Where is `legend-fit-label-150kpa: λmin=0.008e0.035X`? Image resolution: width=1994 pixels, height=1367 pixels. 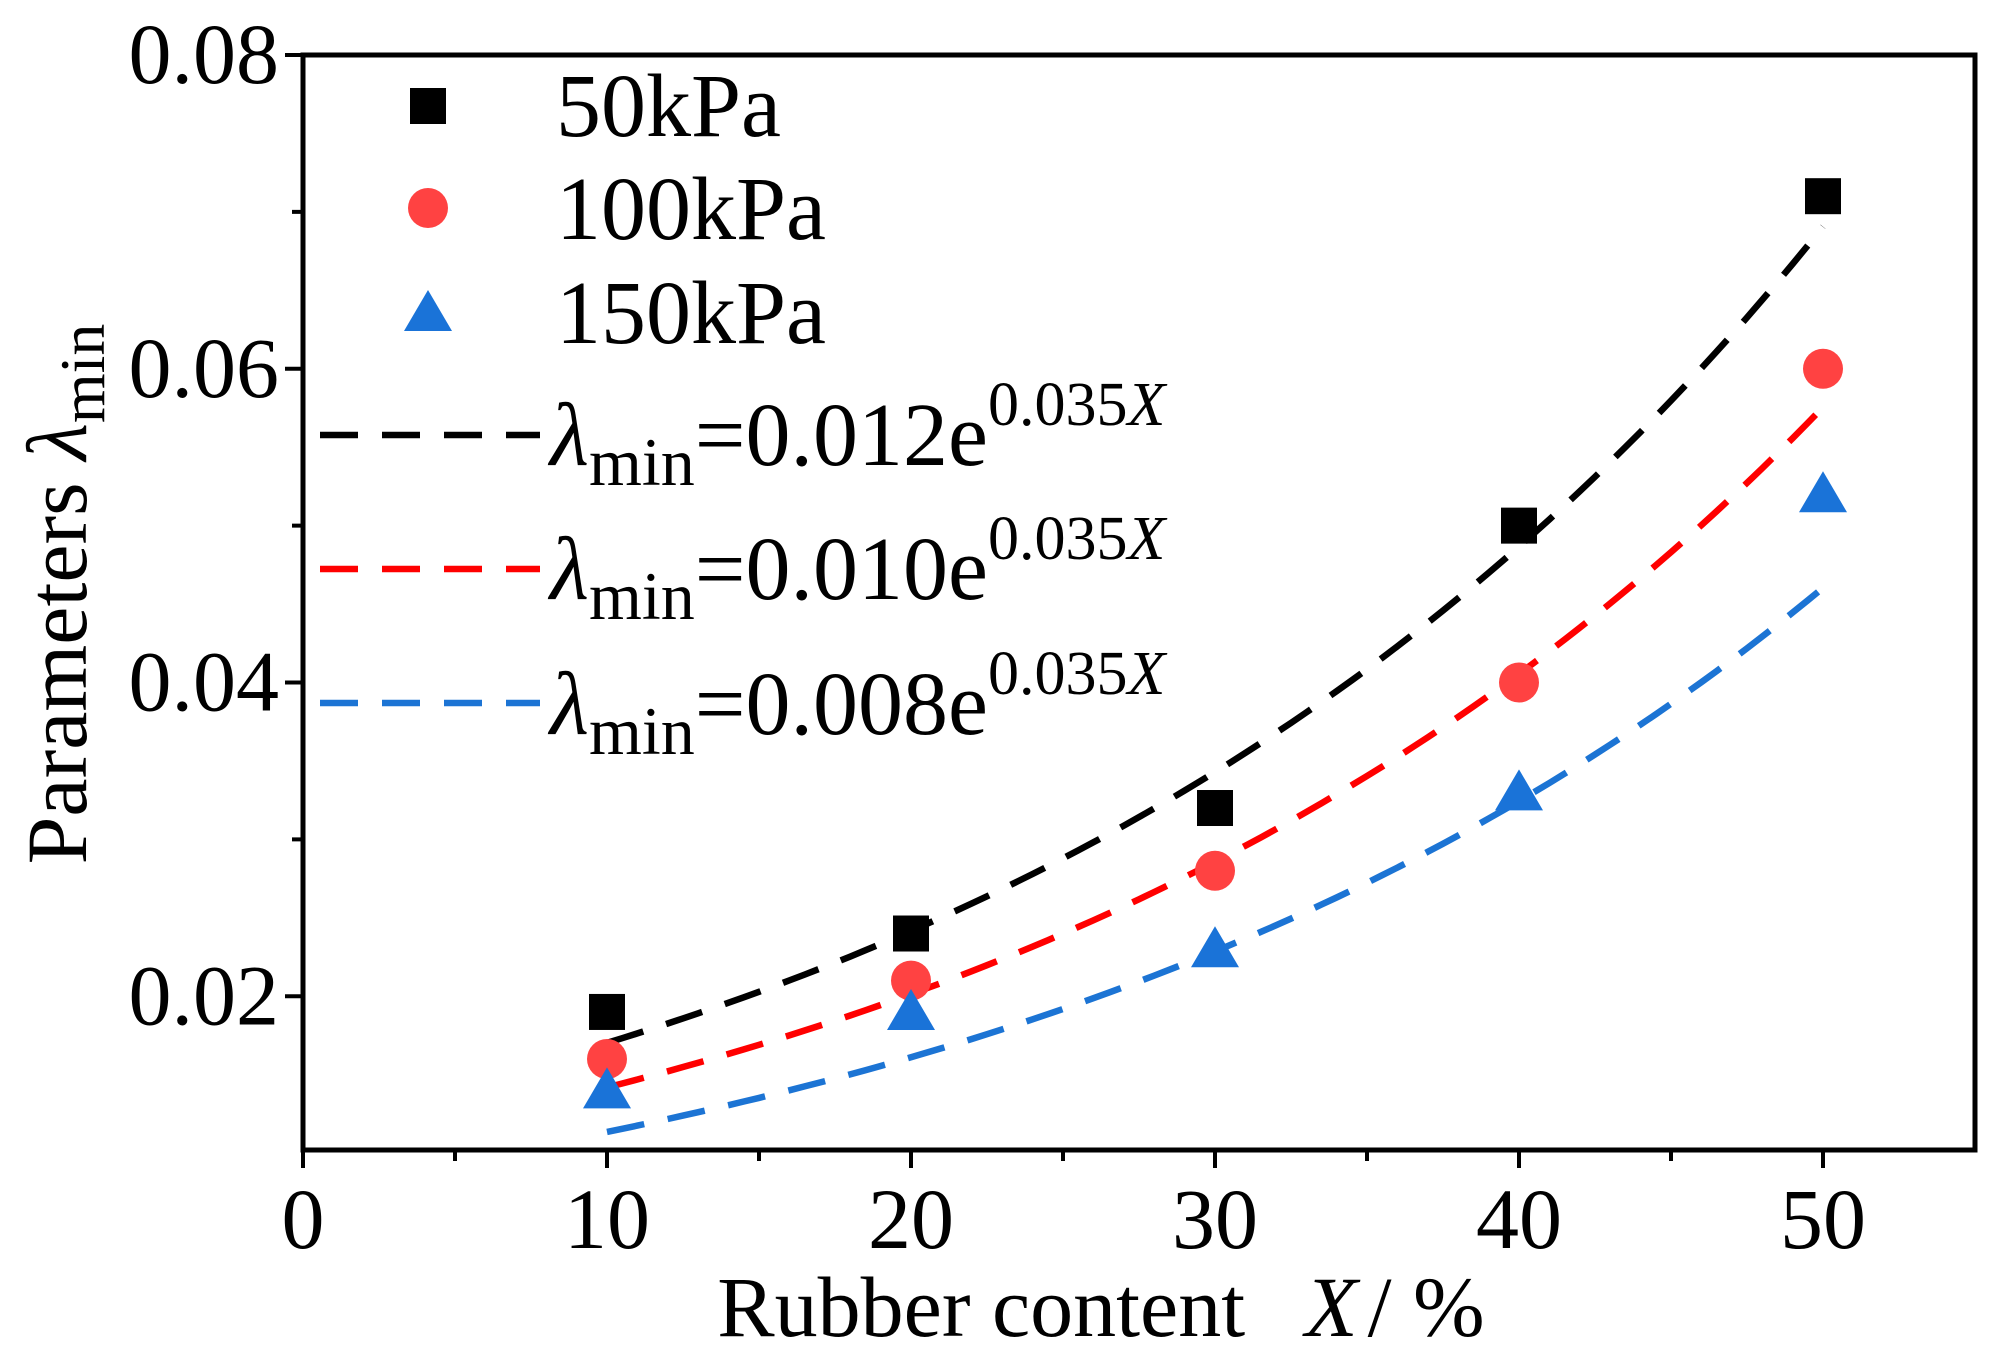 legend-fit-label-150kpa: λmin=0.008e0.035X is located at coordinates (857, 704).